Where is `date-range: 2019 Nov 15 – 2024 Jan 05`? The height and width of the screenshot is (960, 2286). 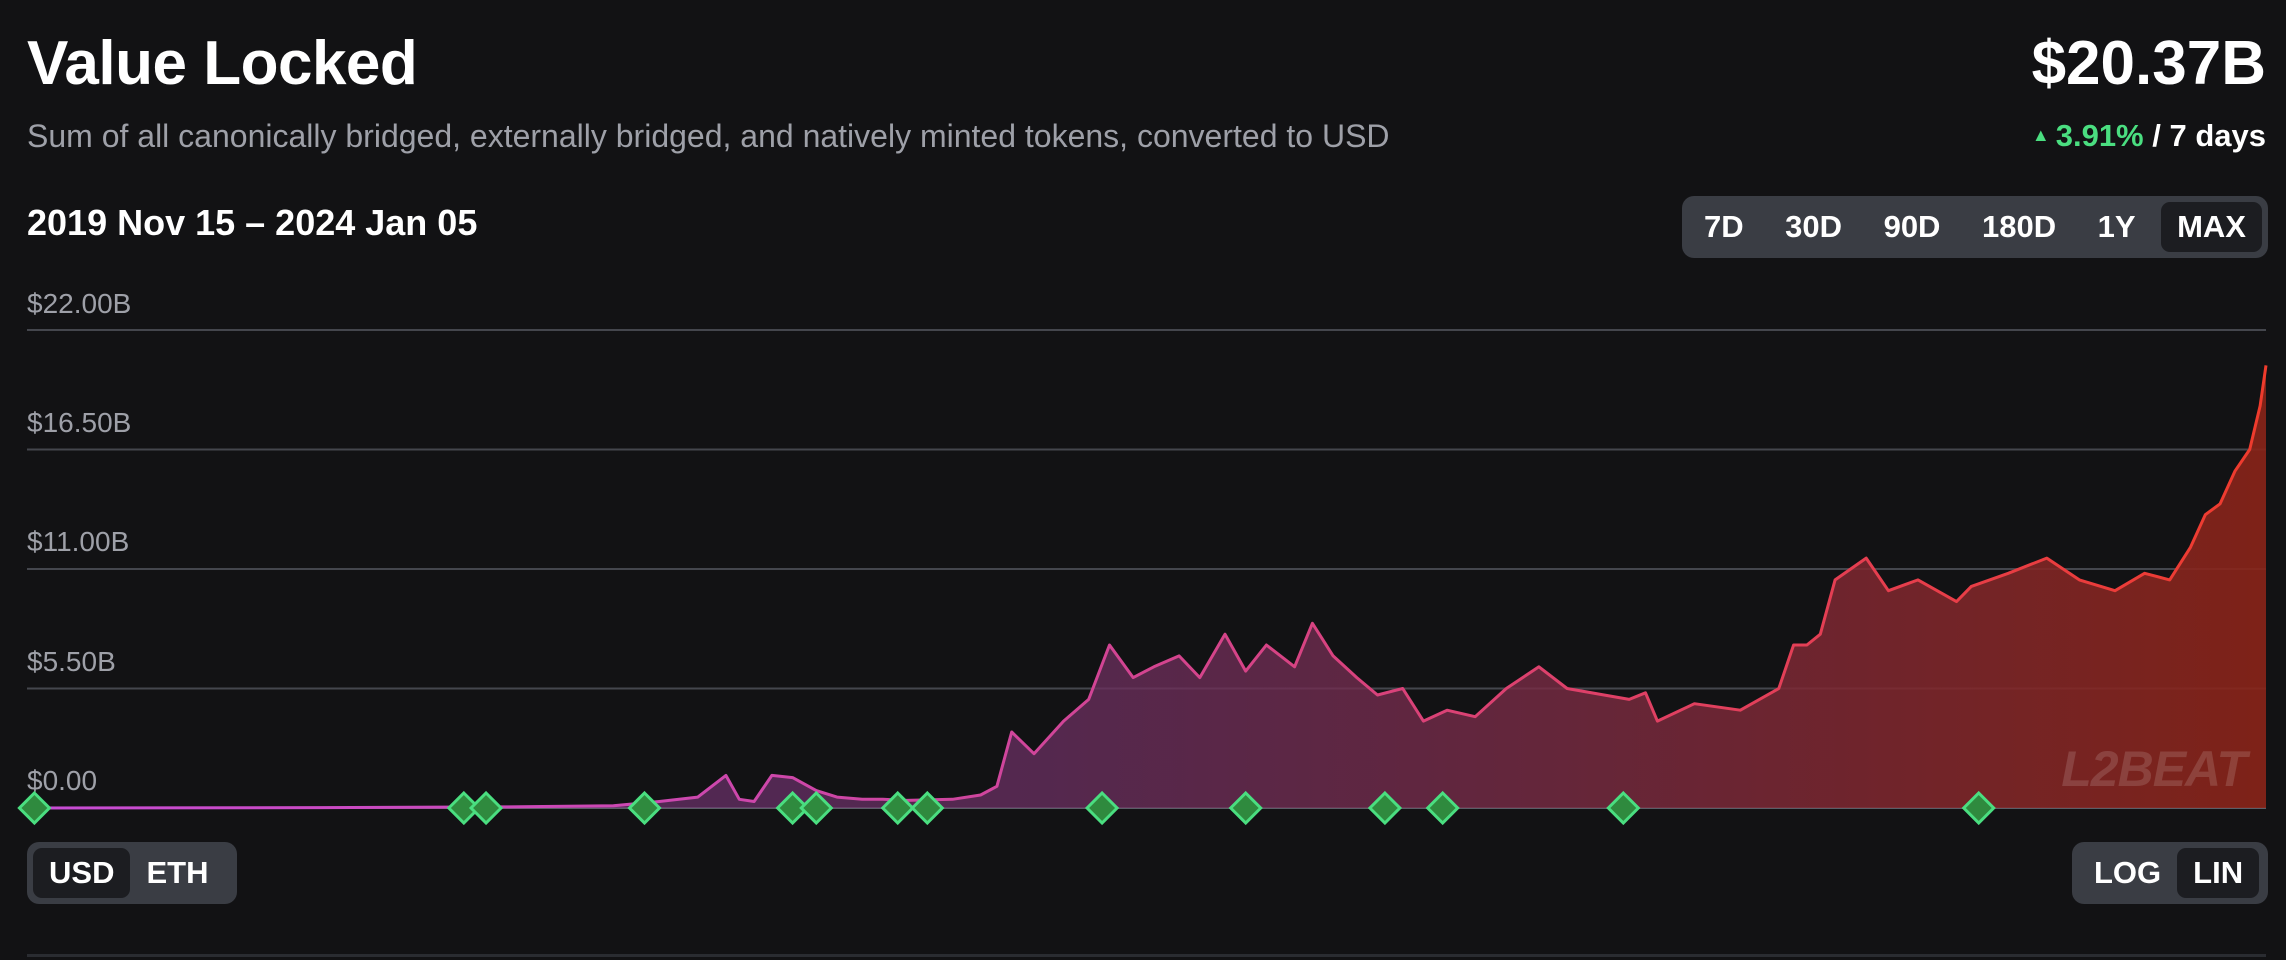 date-range: 2019 Nov 15 – 2024 Jan 05 is located at coordinates (252, 222).